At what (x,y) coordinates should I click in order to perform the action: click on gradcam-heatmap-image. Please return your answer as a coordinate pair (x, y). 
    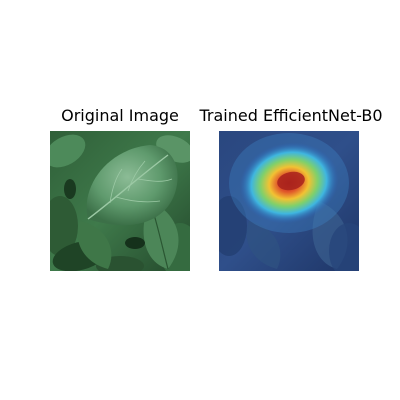
    Looking at the image, I should click on (289, 201).